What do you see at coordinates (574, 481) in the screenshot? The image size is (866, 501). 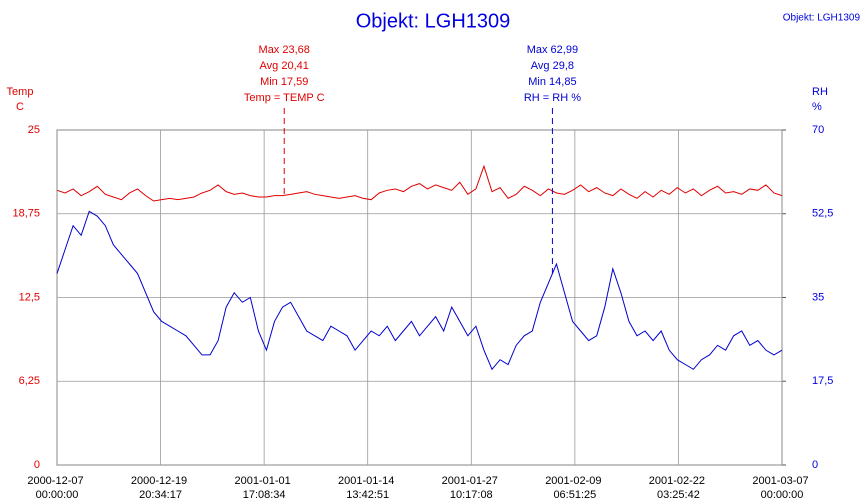 I see `x-tick-date: 2001-02-09` at bounding box center [574, 481].